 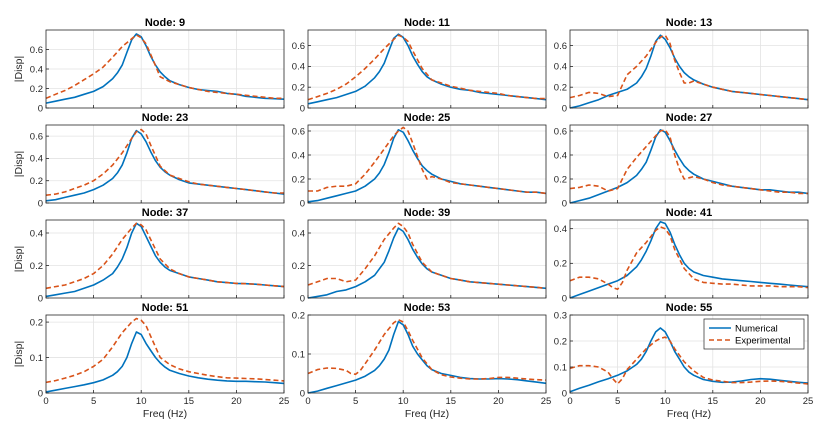 I want to click on panel-title: Node: 23, so click(x=165, y=118).